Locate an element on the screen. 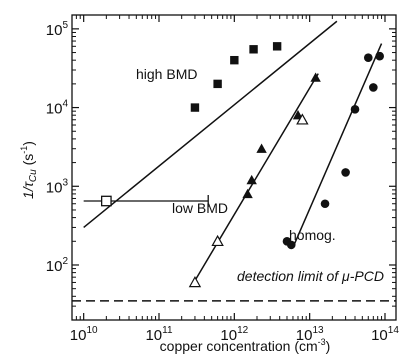 This screenshot has width=413, height=356. y-tick-label: 10⁴ is located at coordinates (57, 108).